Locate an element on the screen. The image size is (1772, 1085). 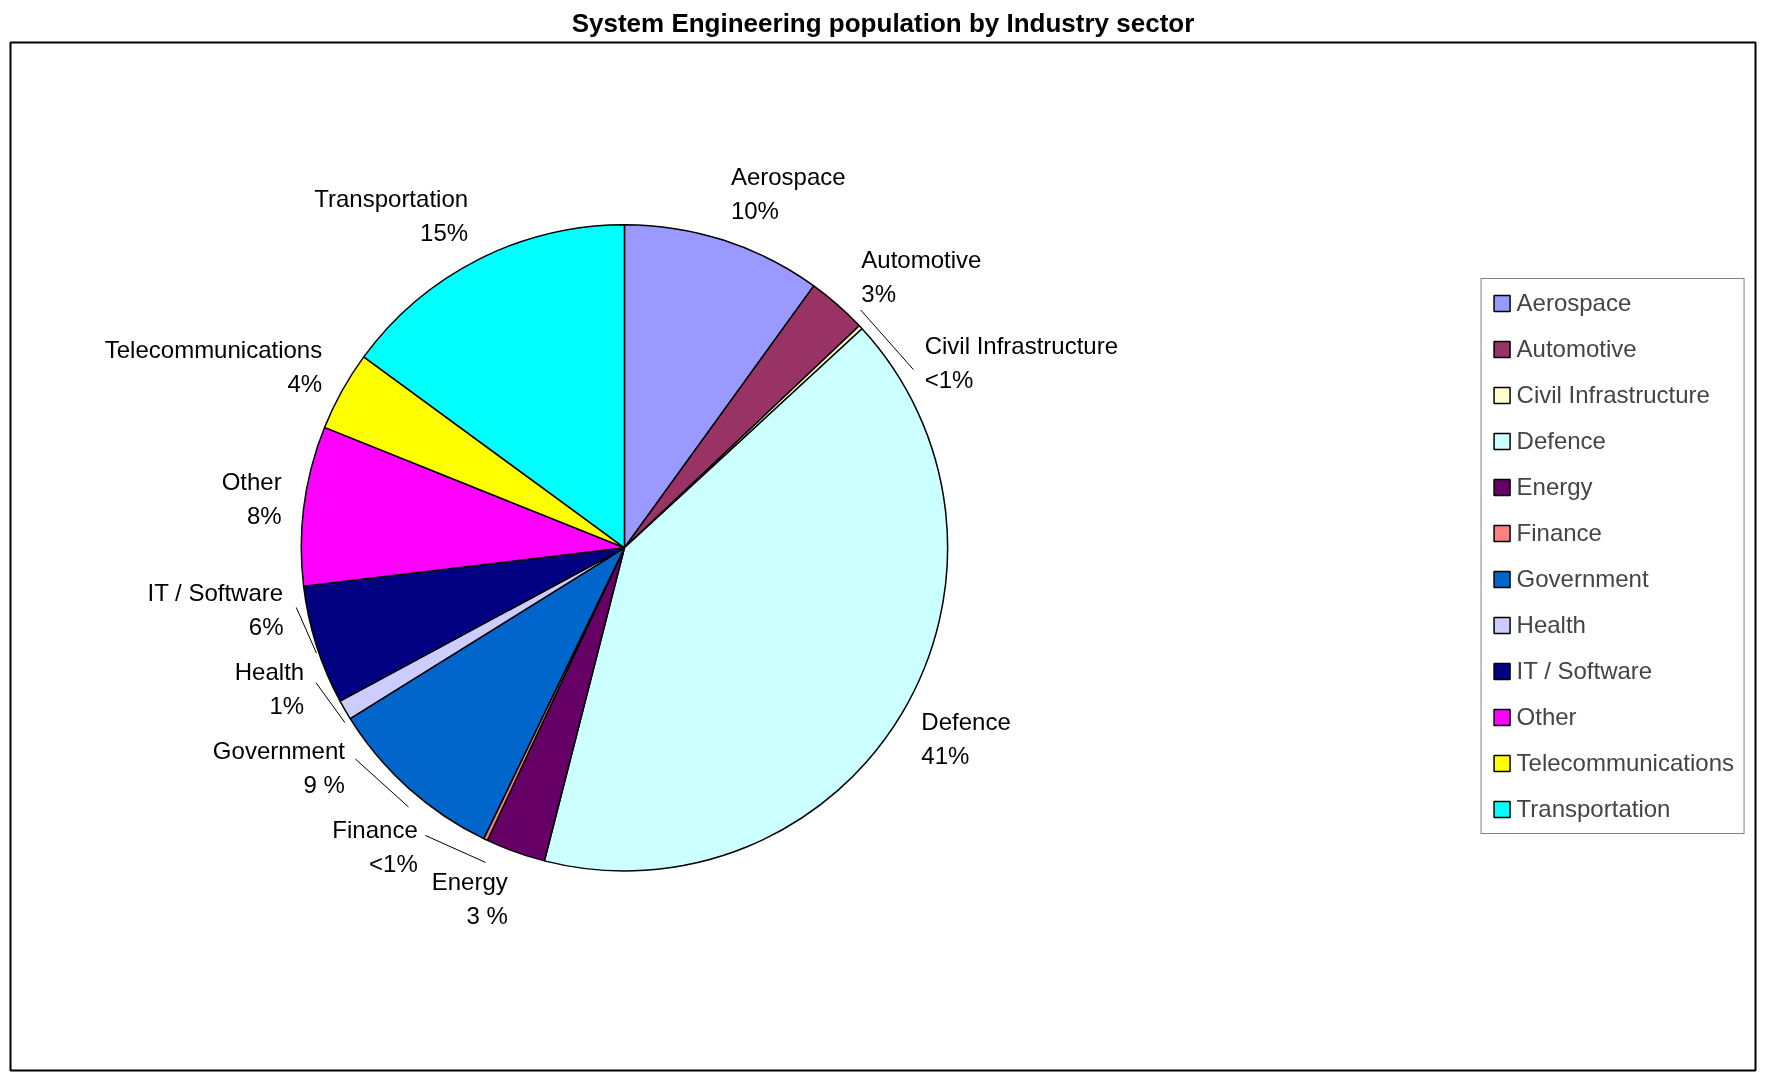
legend-label: Government is located at coordinates (1582, 579).